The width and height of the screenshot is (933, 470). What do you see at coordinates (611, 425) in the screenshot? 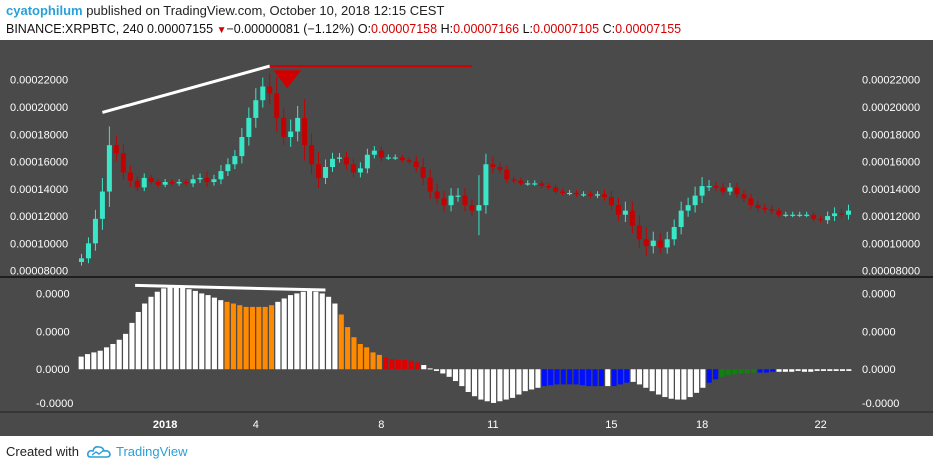
I see `time-tick-label: 15` at bounding box center [611, 425].